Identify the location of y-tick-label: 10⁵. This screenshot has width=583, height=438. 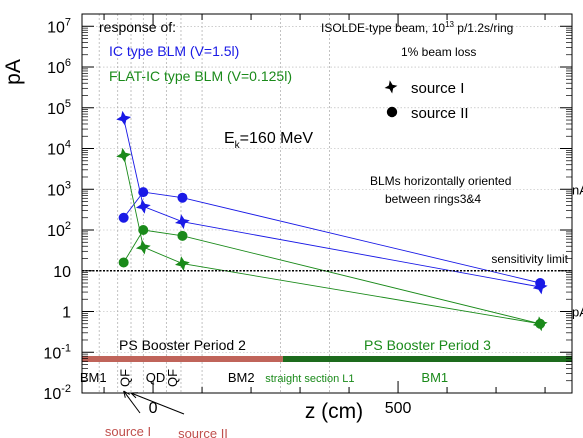
(59, 108).